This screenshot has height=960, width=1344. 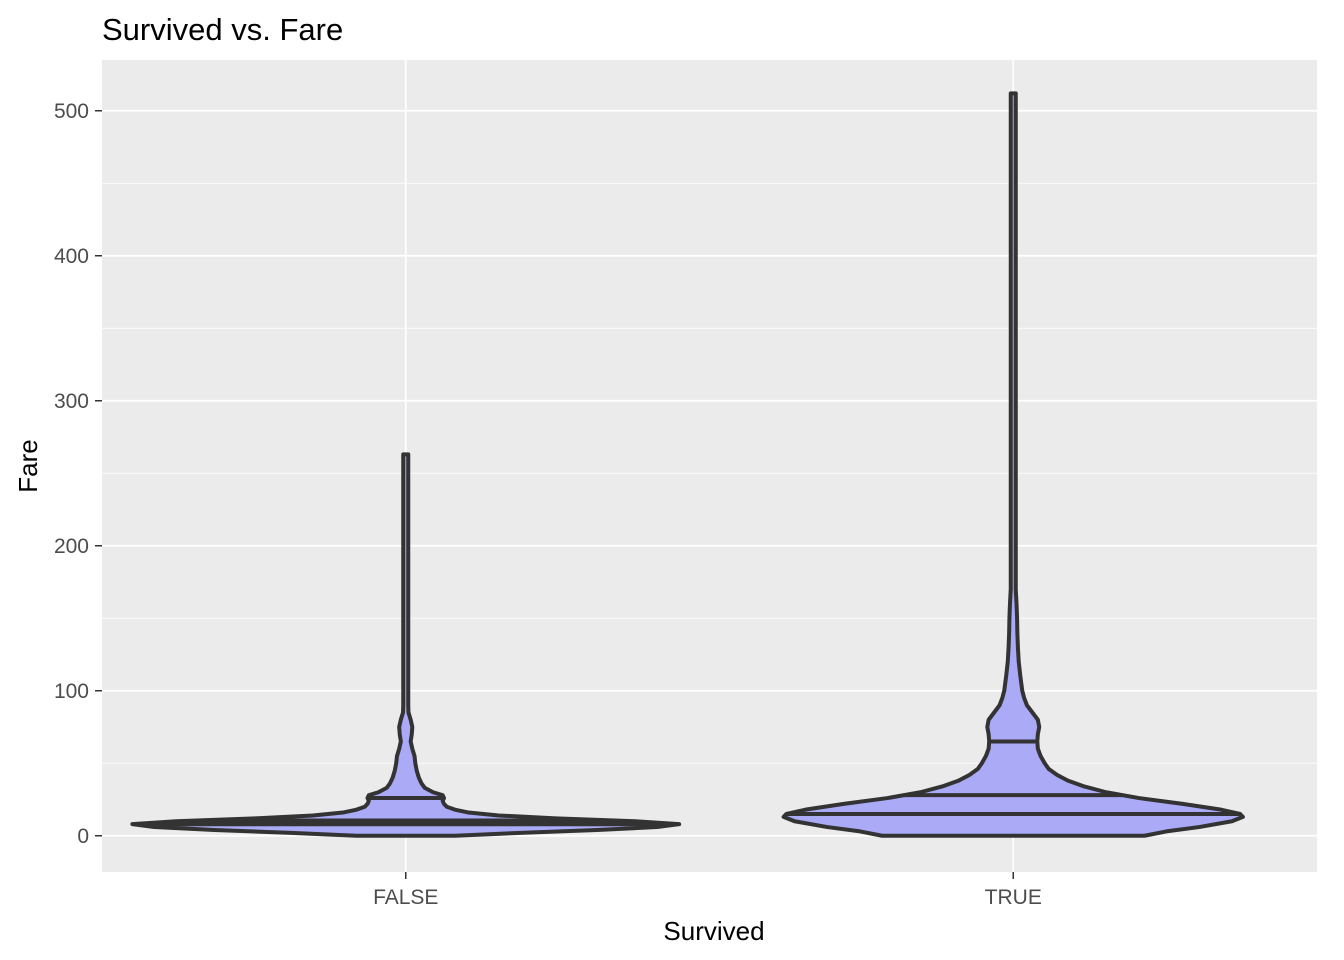 I want to click on y-tick-label: 200, so click(x=71, y=546).